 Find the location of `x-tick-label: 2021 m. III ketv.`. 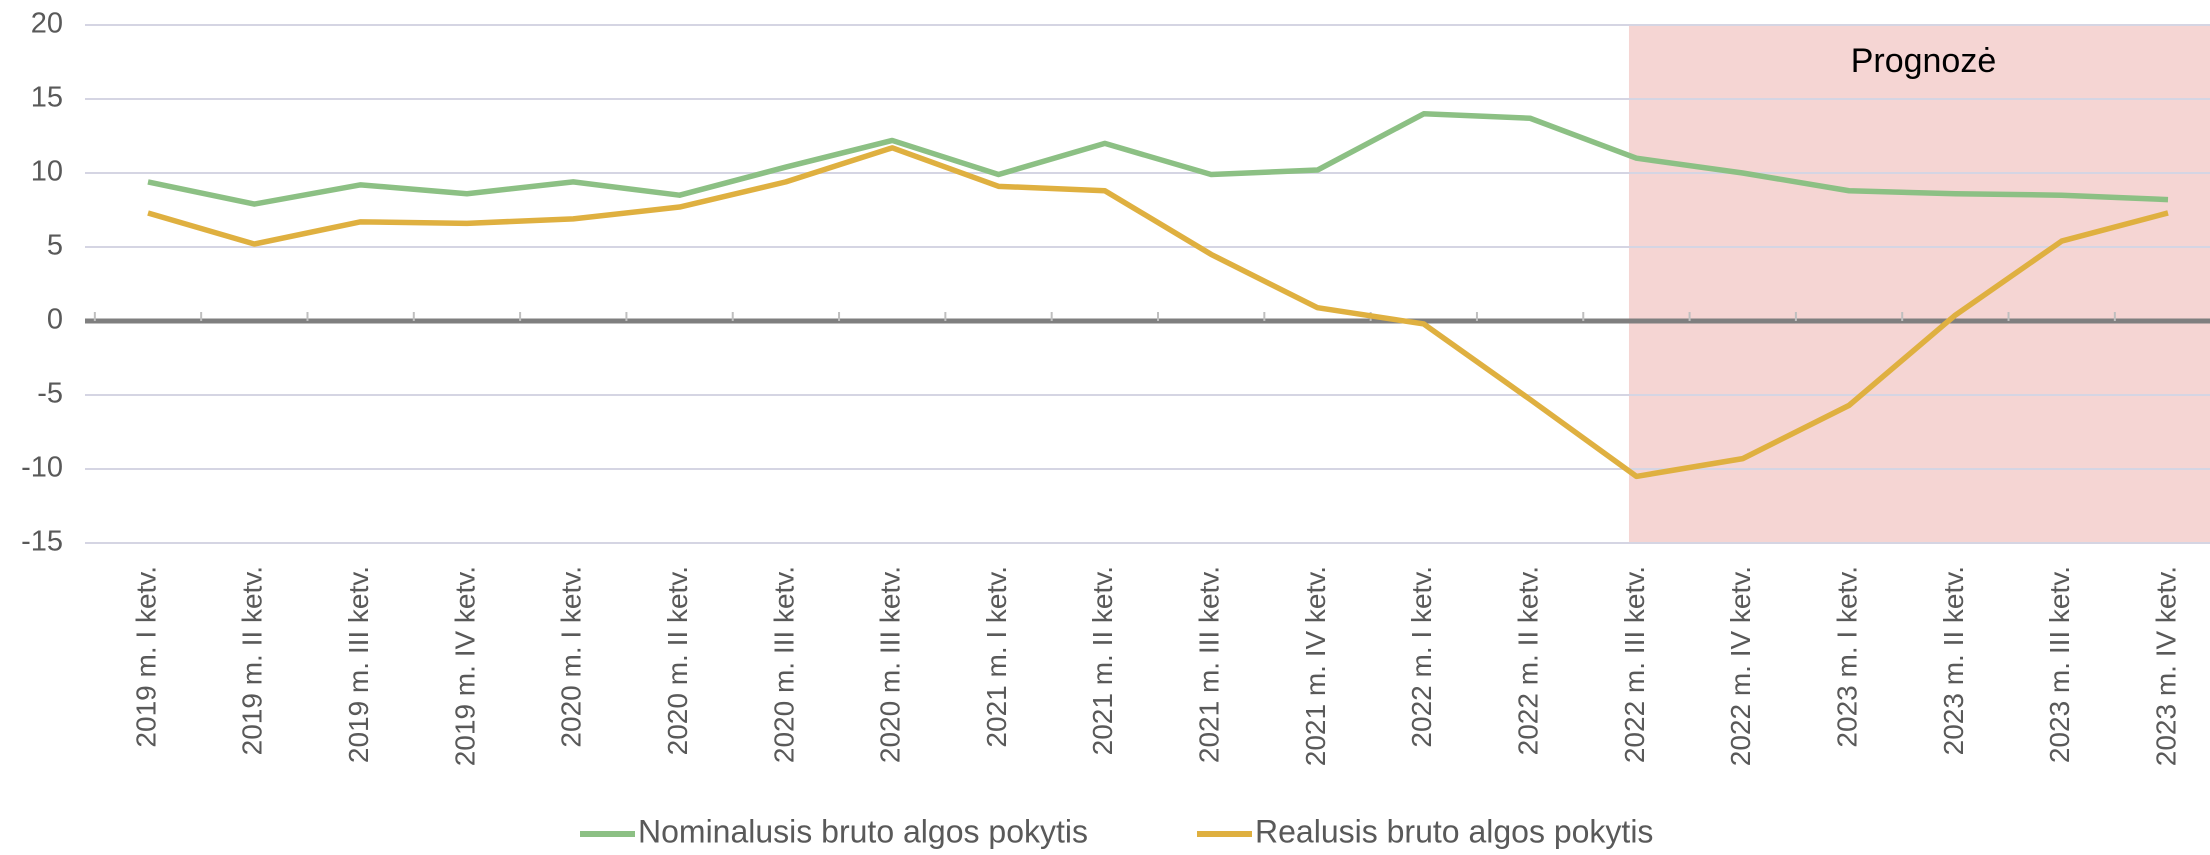

x-tick-label: 2021 m. III ketv. is located at coordinates (1209, 664).